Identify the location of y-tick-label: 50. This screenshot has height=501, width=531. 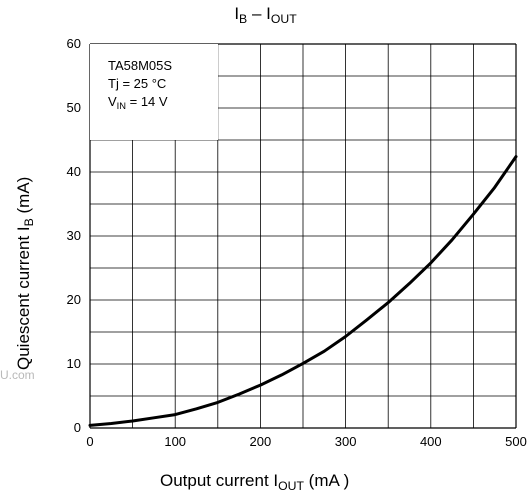
(74, 107).